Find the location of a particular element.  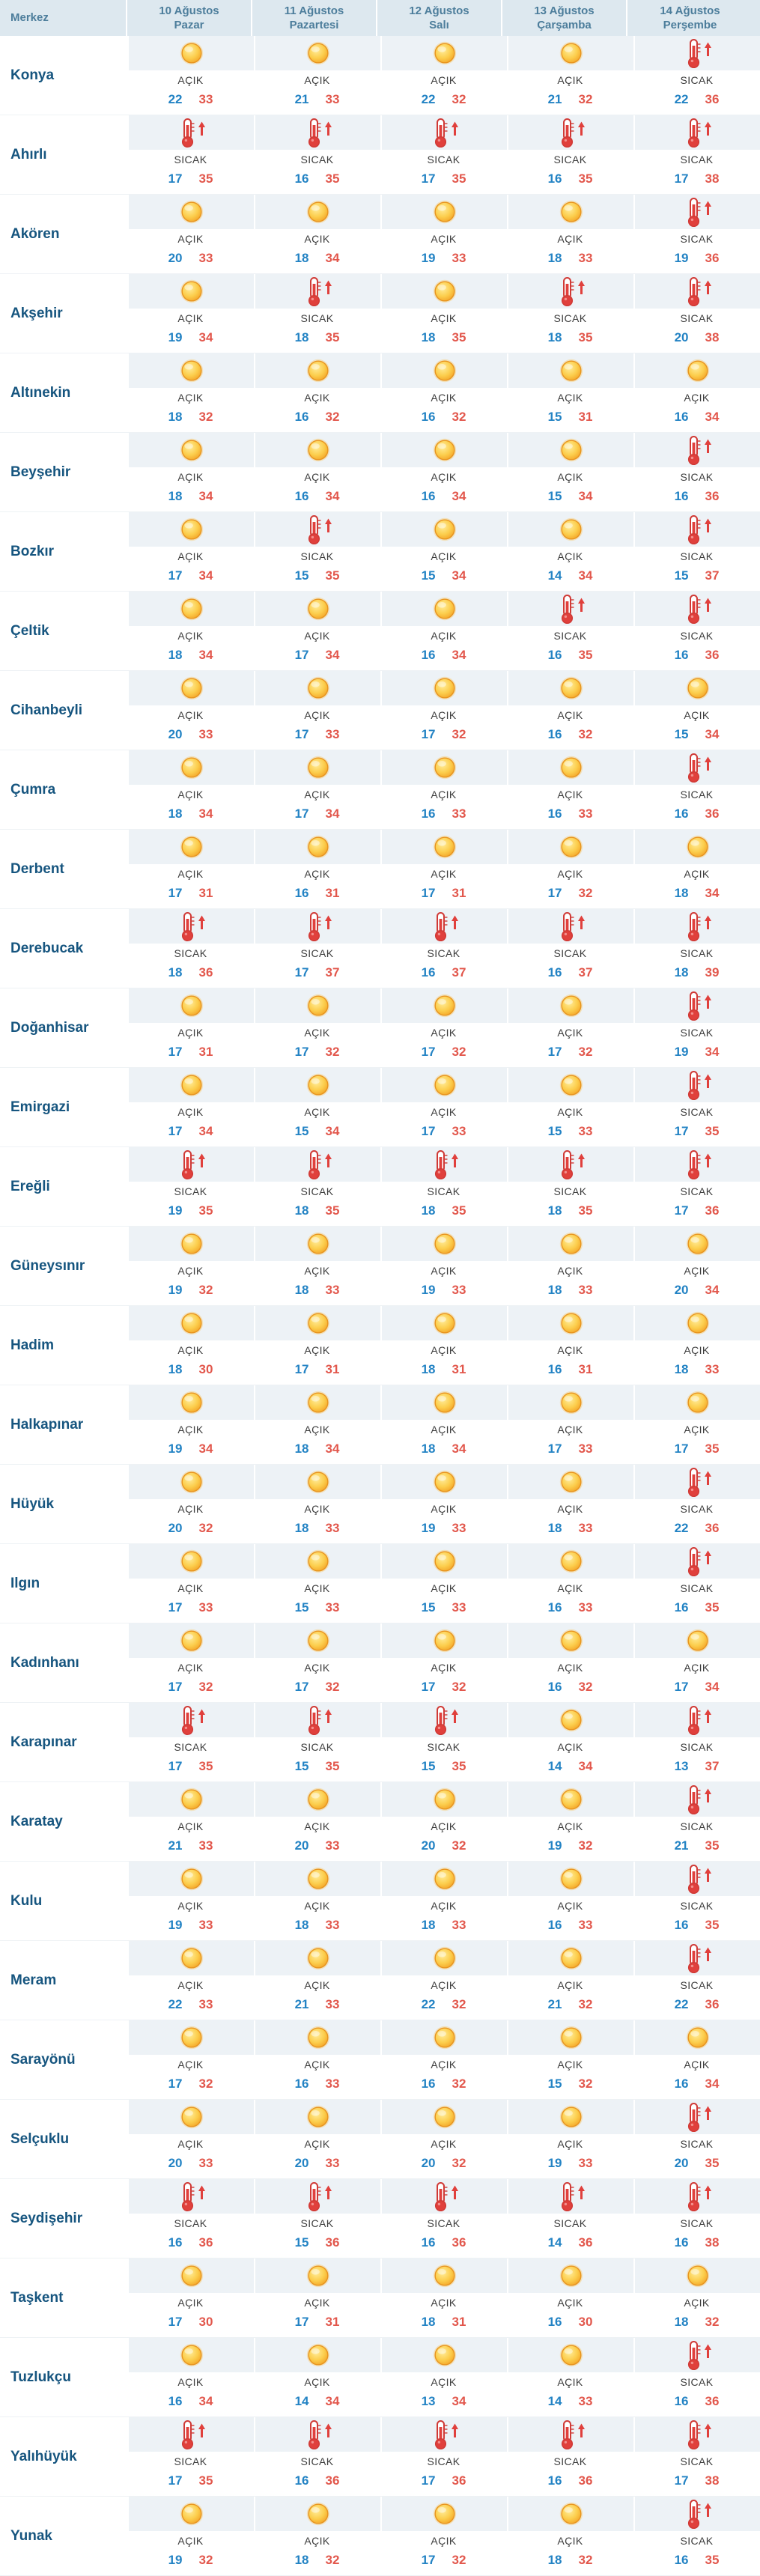

district-link: Bozkır is located at coordinates (32, 551).